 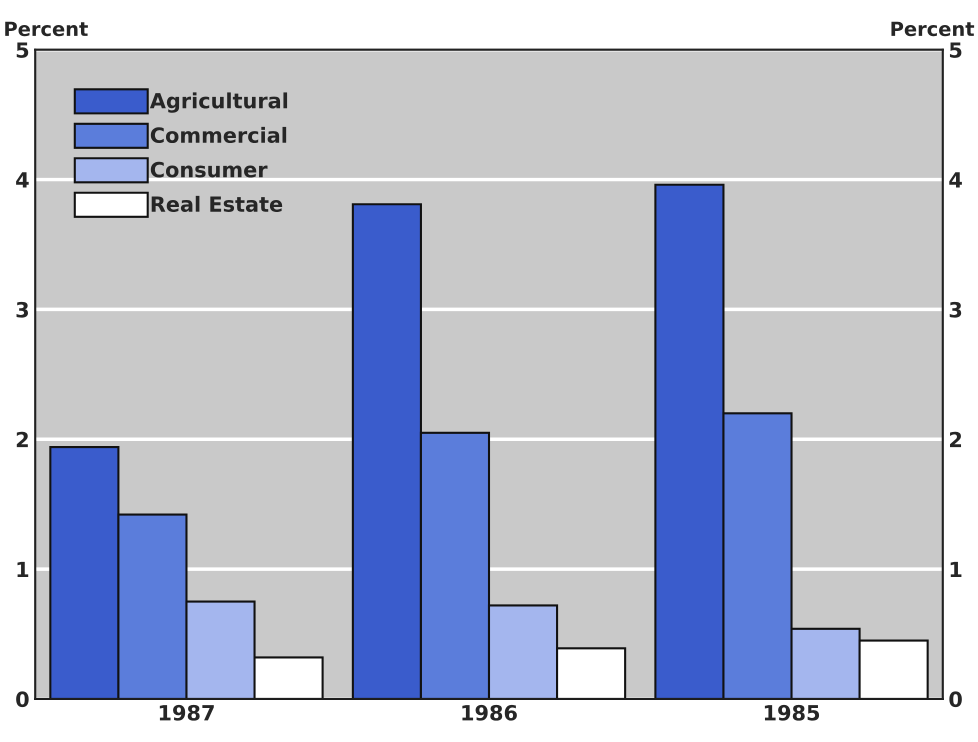 What do you see at coordinates (209, 170) in the screenshot?
I see `legend-label: Consumer` at bounding box center [209, 170].